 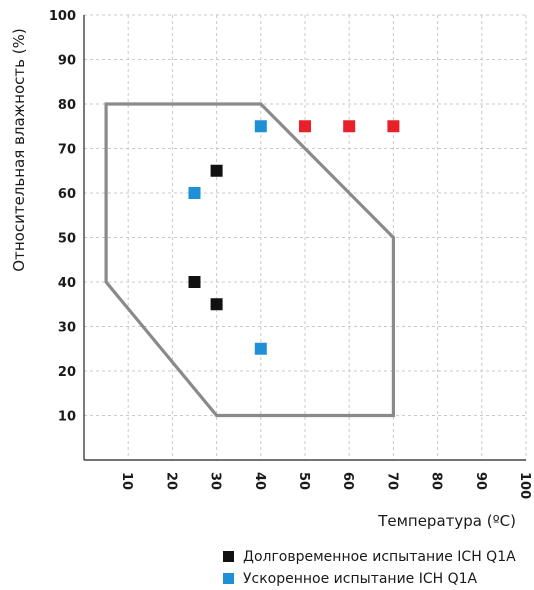 What do you see at coordinates (436, 481) in the screenshot?
I see `x-tick-label: 80` at bounding box center [436, 481].